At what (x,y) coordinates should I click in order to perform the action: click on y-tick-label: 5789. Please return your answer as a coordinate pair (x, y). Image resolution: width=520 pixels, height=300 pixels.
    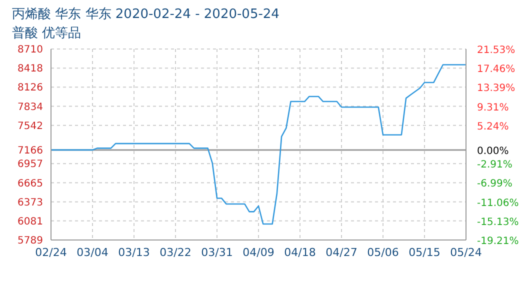
    Looking at the image, I should click on (30, 241).